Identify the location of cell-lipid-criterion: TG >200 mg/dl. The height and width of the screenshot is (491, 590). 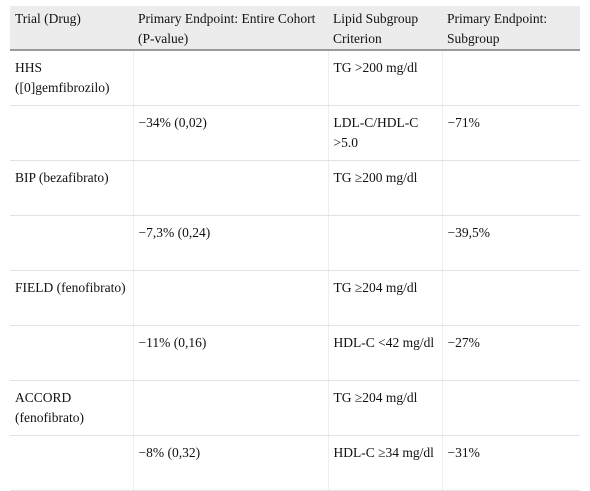
(385, 78).